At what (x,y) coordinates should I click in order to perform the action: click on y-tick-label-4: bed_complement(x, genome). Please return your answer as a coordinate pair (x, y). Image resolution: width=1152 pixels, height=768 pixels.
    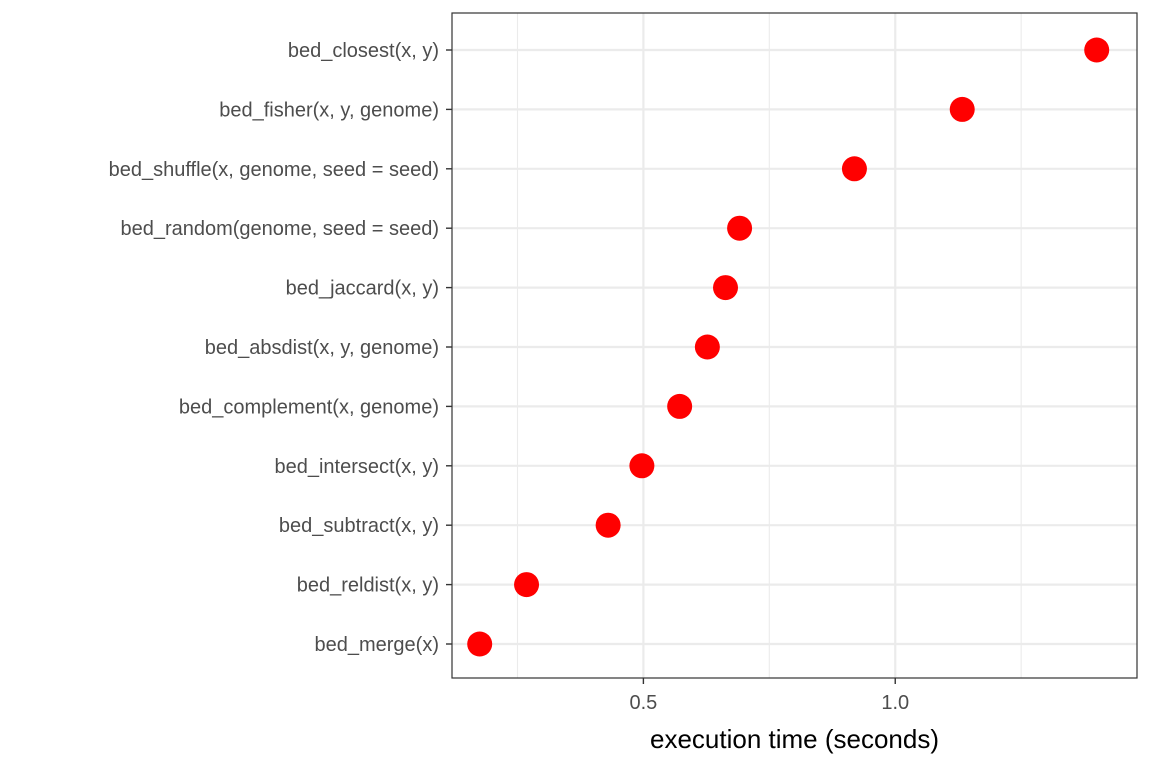
    Looking at the image, I should click on (309, 407).